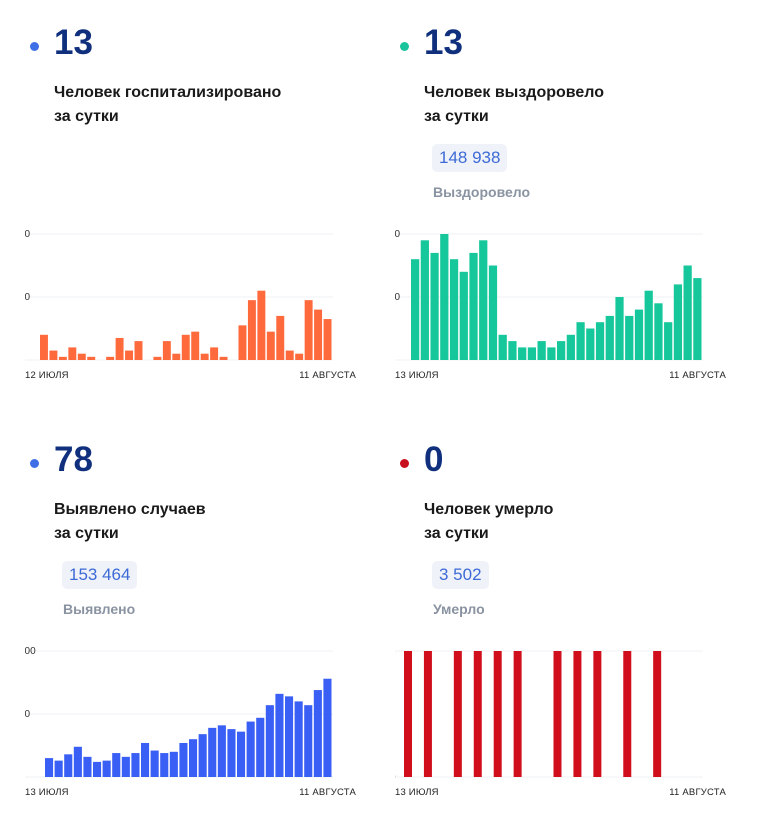 The image size is (757, 828). What do you see at coordinates (514, 105) in the screenshot?
I see `recovered-description: Человек выздоровело за сутки` at bounding box center [514, 105].